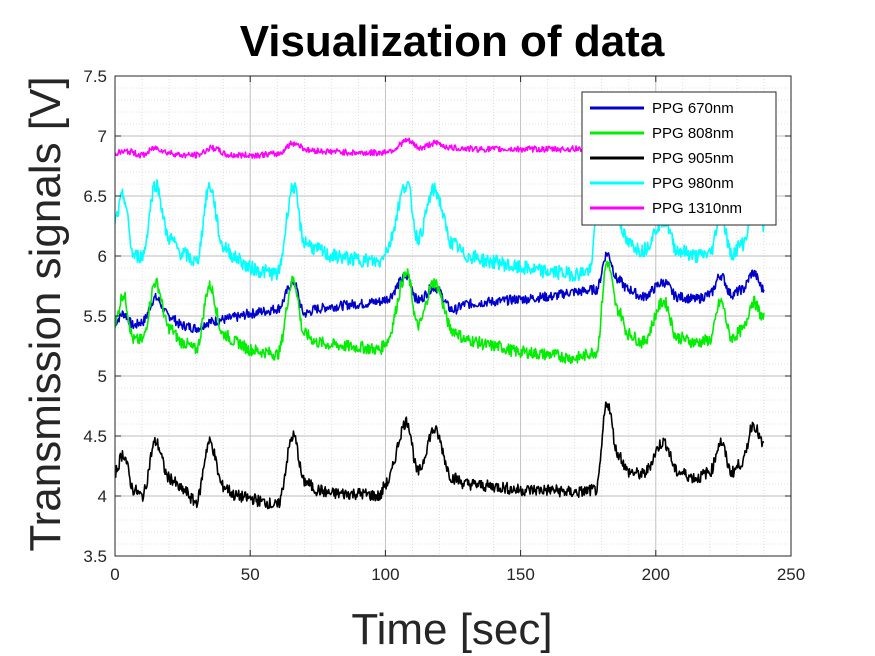 This screenshot has width=875, height=656. What do you see at coordinates (452, 41) in the screenshot?
I see `chart-title: Visualization of data` at bounding box center [452, 41].